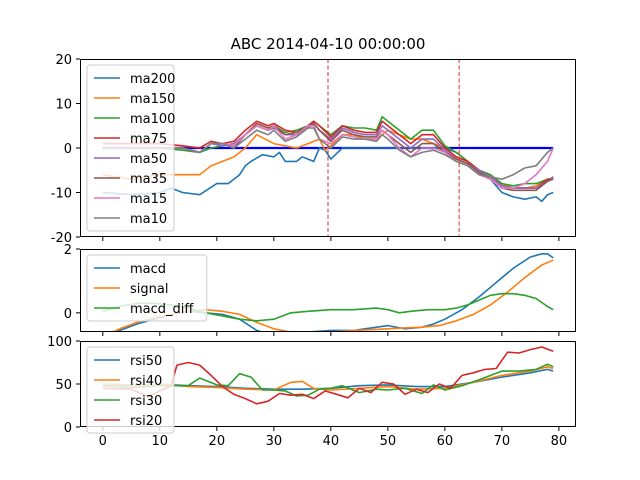 The image size is (640, 480). Describe the element at coordinates (328, 153) in the screenshot. I see `series-line-ma10` at that location.